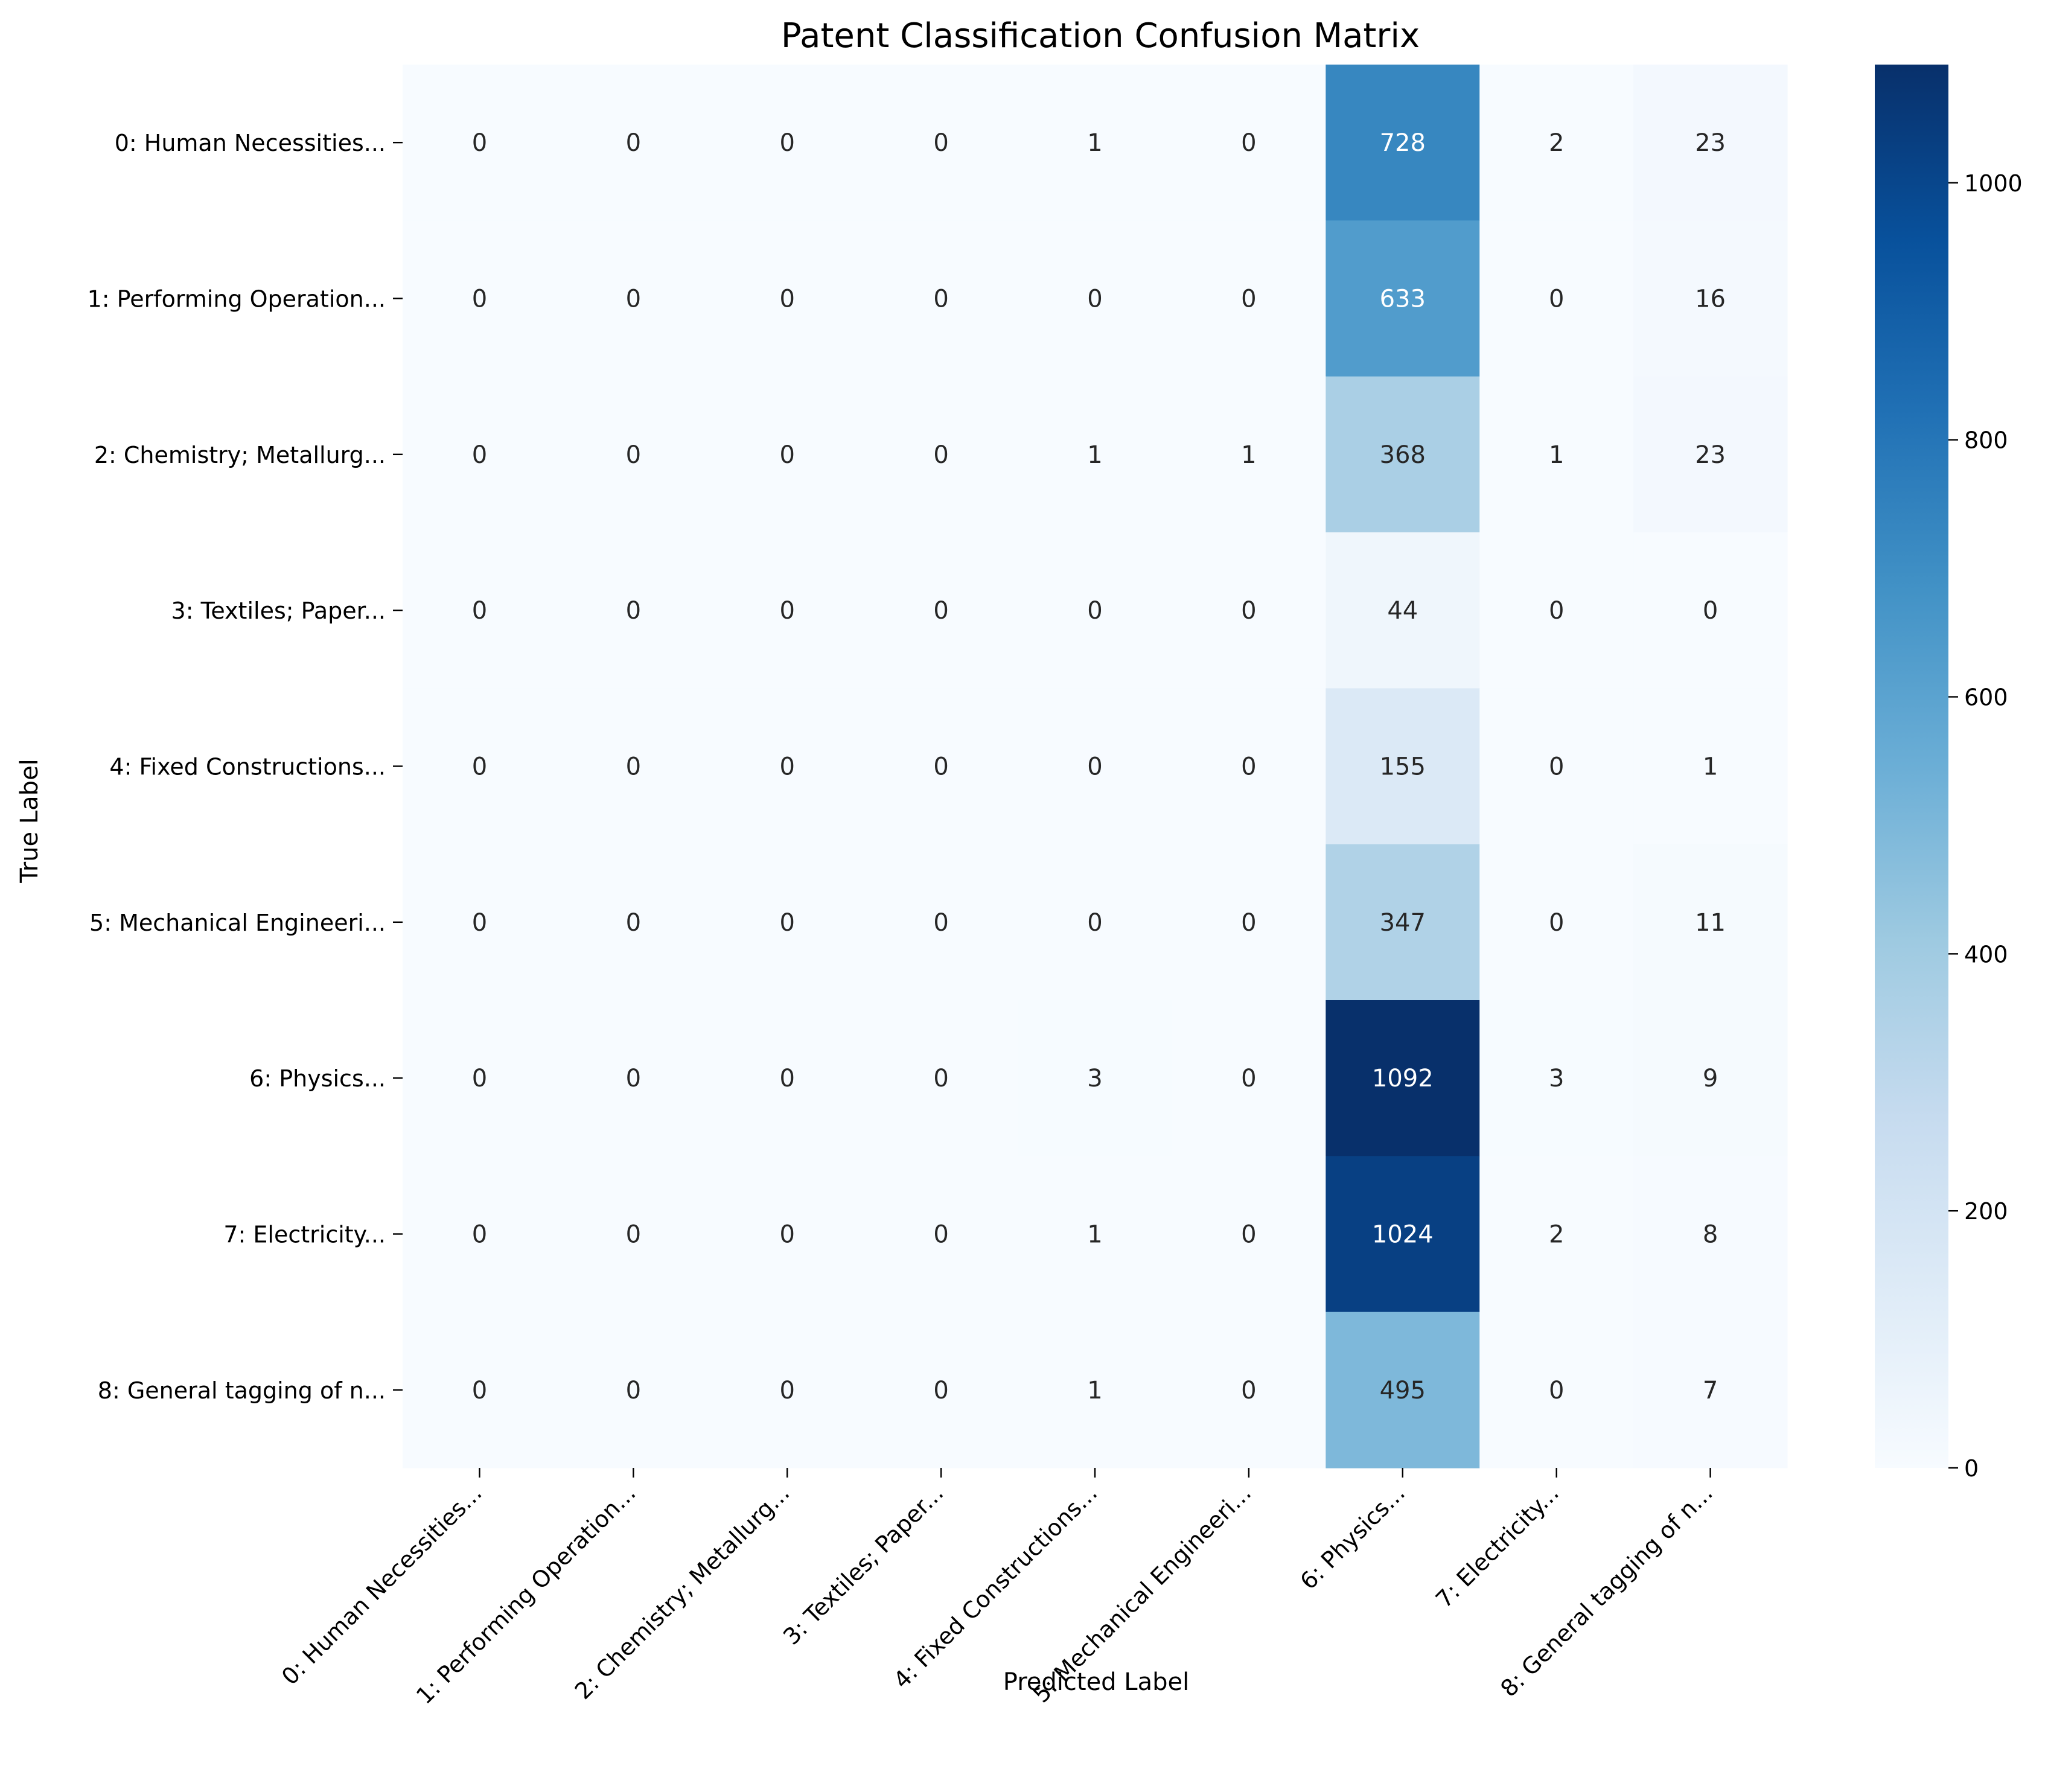 This screenshot has height=1792, width=2045. I want to click on x-axis-label: Predicted Label, so click(1096, 1682).